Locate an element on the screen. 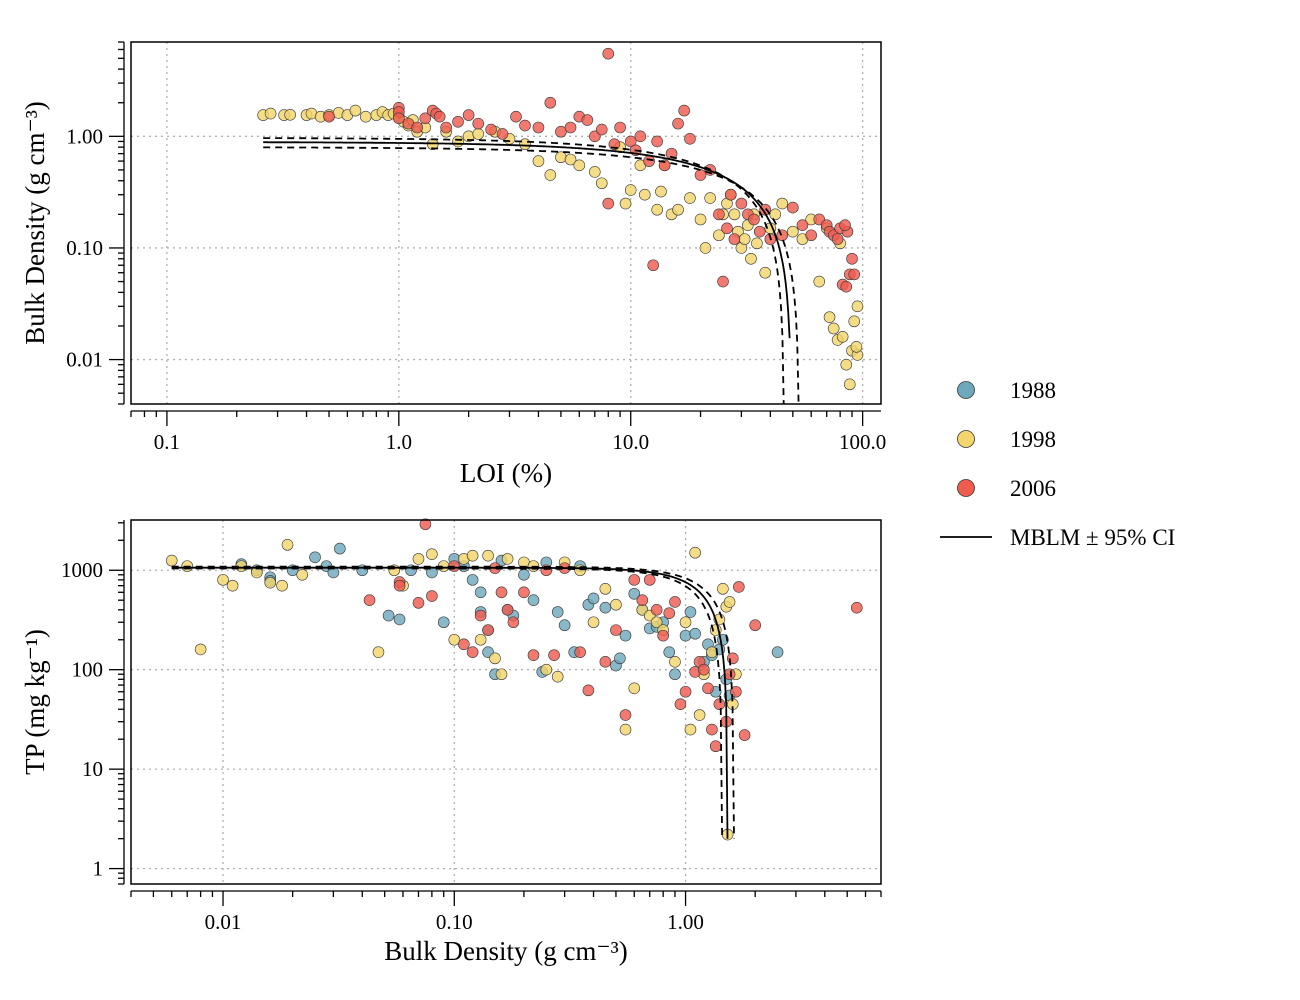 This screenshot has width=1300, height=1000. x-axis: 0.01 0.10 1.00 is located at coordinates (506, 912).